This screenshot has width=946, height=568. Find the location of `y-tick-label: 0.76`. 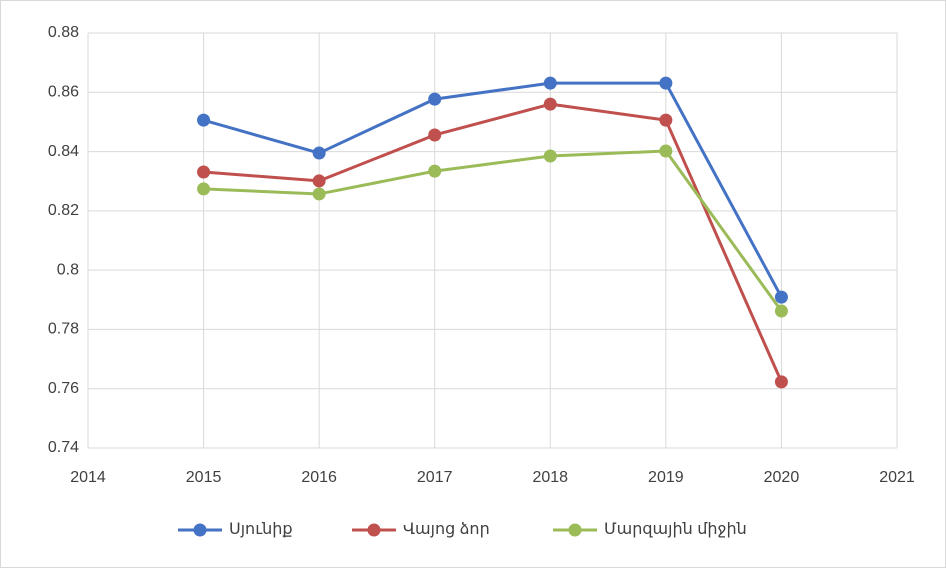

y-tick-label: 0.76 is located at coordinates (63, 388).